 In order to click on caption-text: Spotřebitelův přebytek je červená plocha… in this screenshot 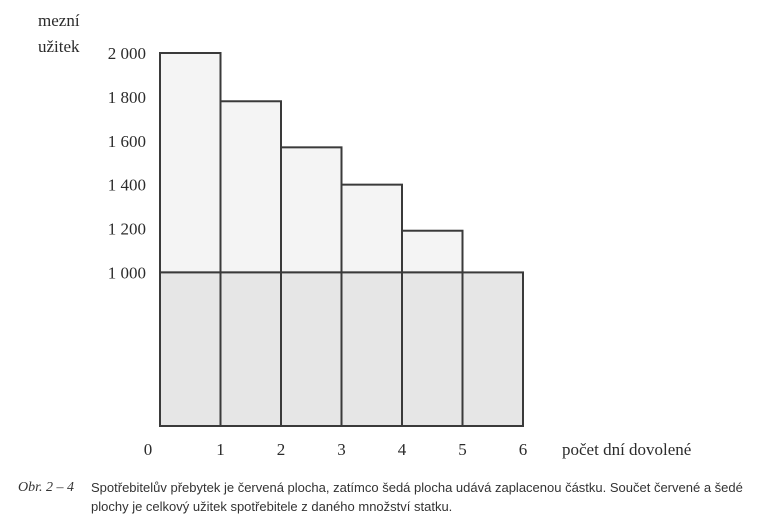, I will do `click(417, 497)`.